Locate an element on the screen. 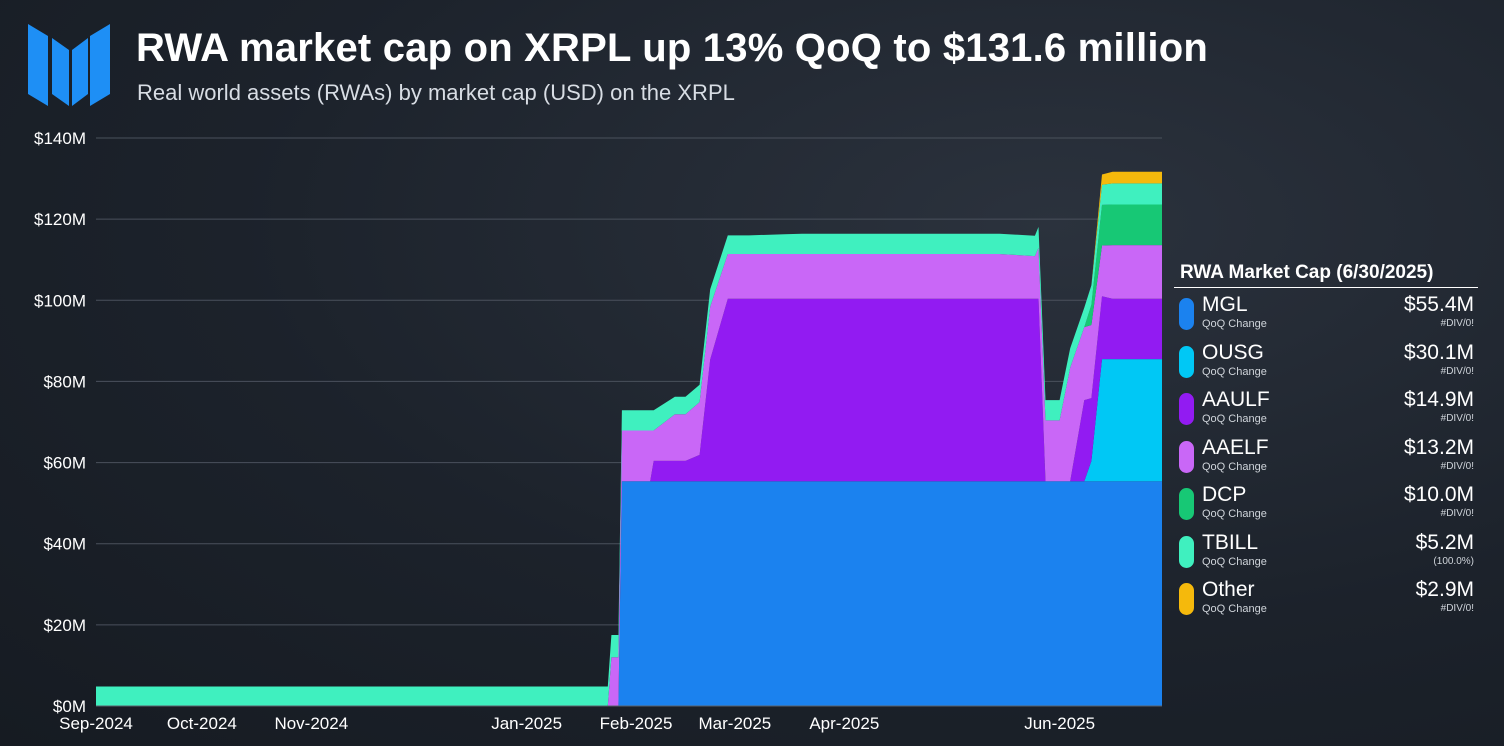  y-tick-label: $0M is located at coordinates (69, 706).